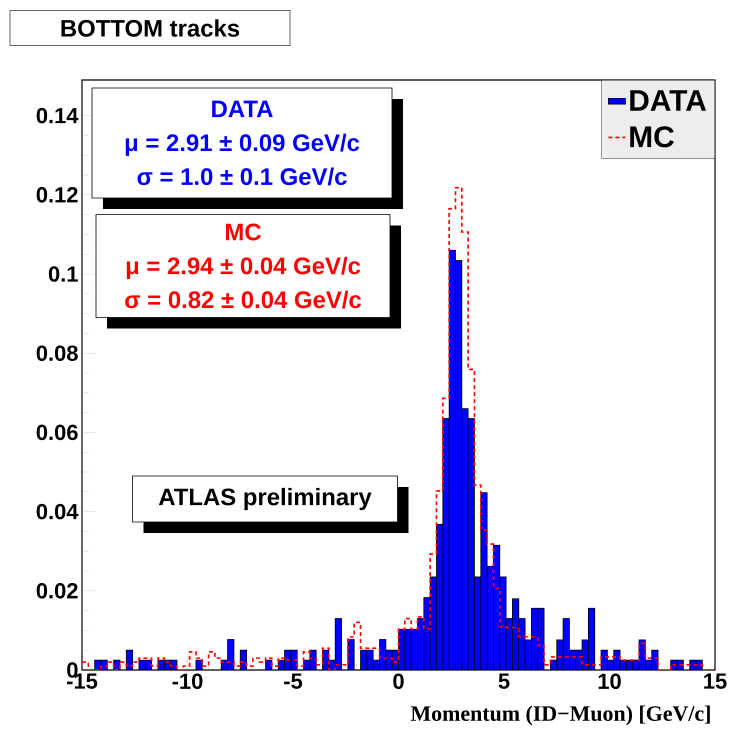 This screenshot has height=734, width=733. What do you see at coordinates (57, 432) in the screenshot?
I see `y-tick-label: 0.06` at bounding box center [57, 432].